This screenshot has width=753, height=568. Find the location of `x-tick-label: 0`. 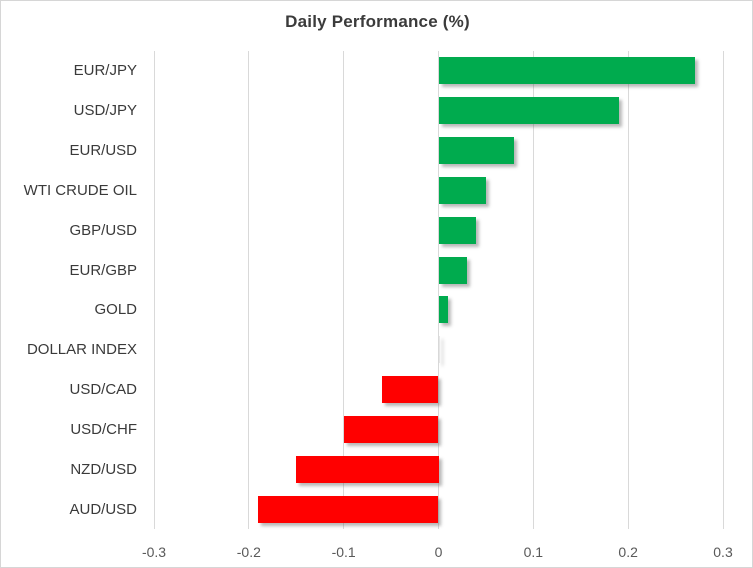

x-tick-label: 0 is located at coordinates (438, 552).